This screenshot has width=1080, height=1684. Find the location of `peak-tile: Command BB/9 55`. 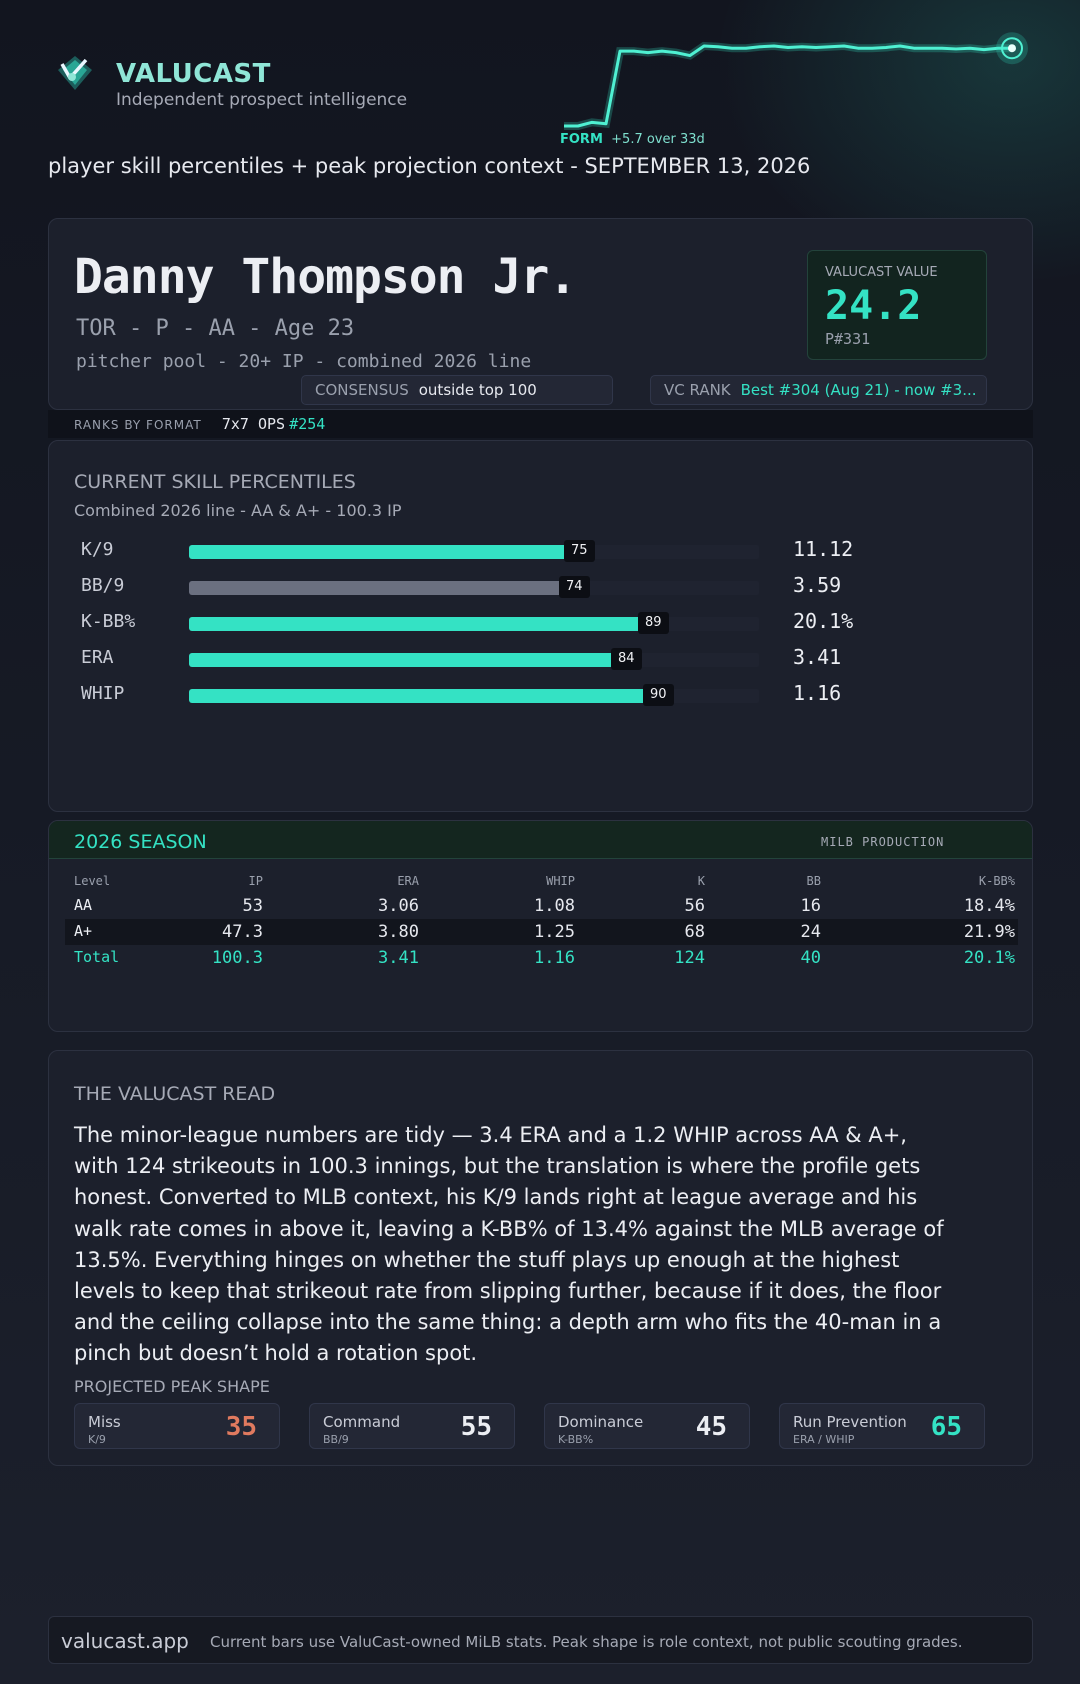

peak-tile: Command BB/9 55 is located at coordinates (412, 1426).